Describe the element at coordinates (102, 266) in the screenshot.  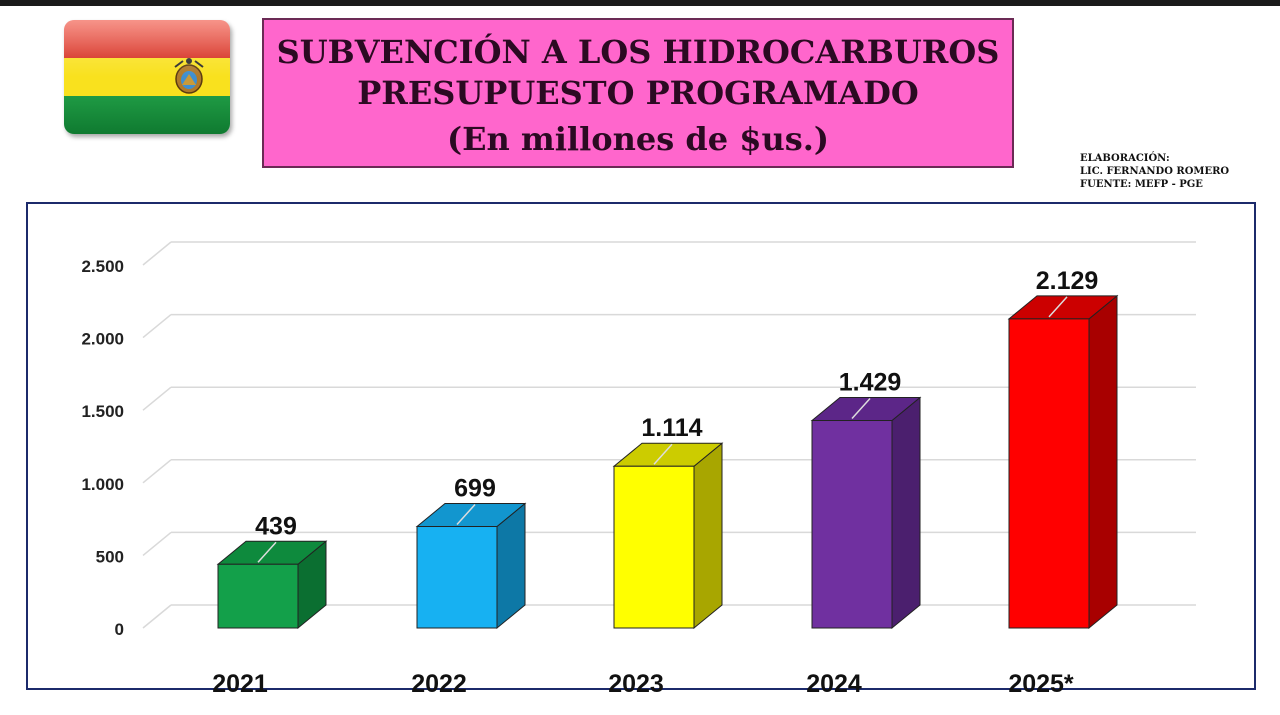
I see `y-tick-label: 2.500` at that location.